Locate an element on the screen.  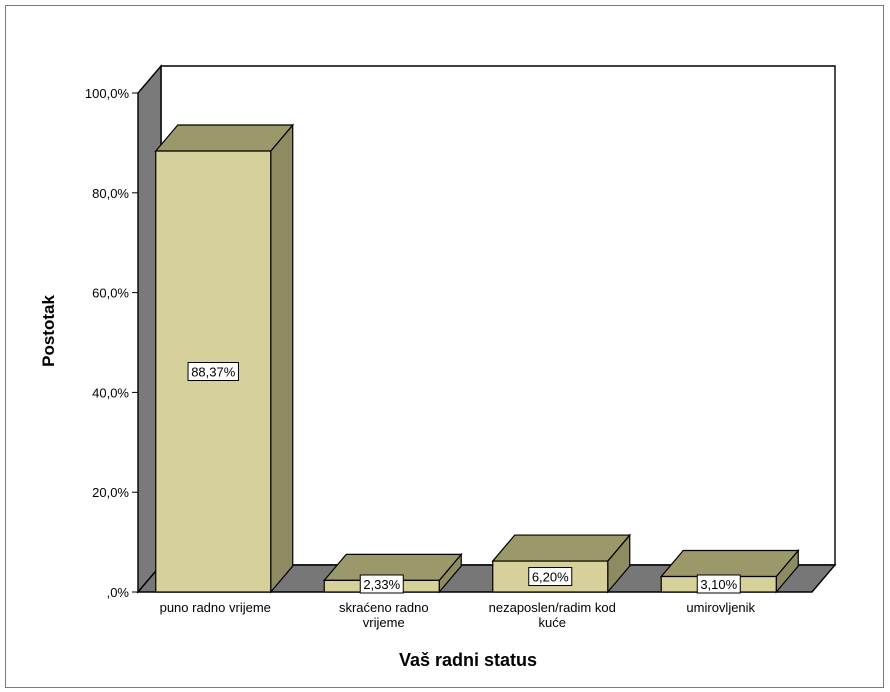
y-tick-label: 20,0% is located at coordinates (110, 492).